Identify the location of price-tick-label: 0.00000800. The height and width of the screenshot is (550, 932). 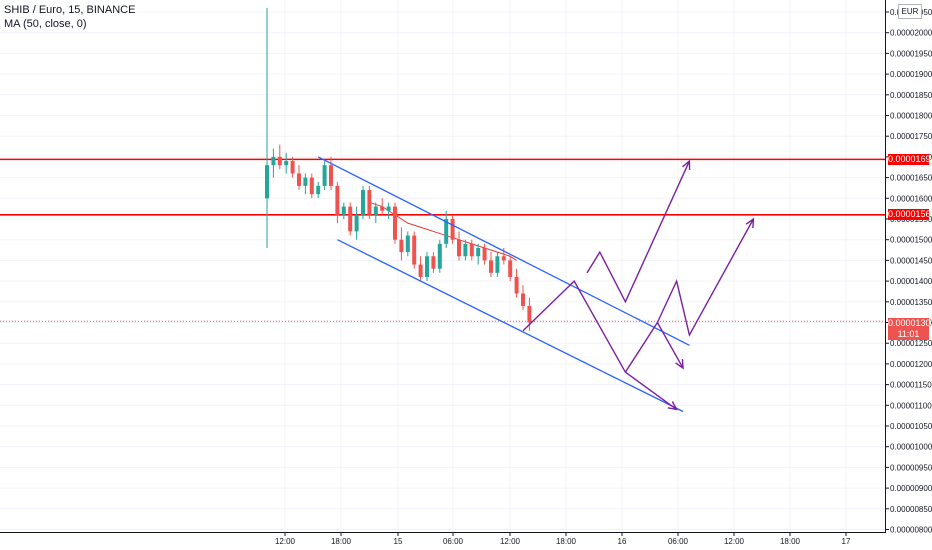
(911, 530).